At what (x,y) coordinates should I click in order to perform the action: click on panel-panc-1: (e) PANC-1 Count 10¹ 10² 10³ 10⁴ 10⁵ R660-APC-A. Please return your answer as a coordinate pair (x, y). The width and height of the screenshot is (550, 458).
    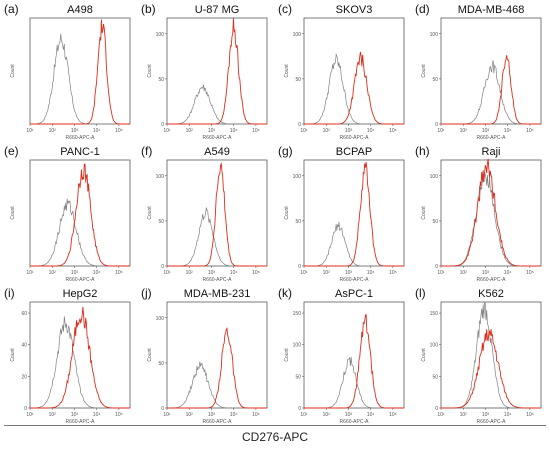
    Looking at the image, I should click on (67, 213).